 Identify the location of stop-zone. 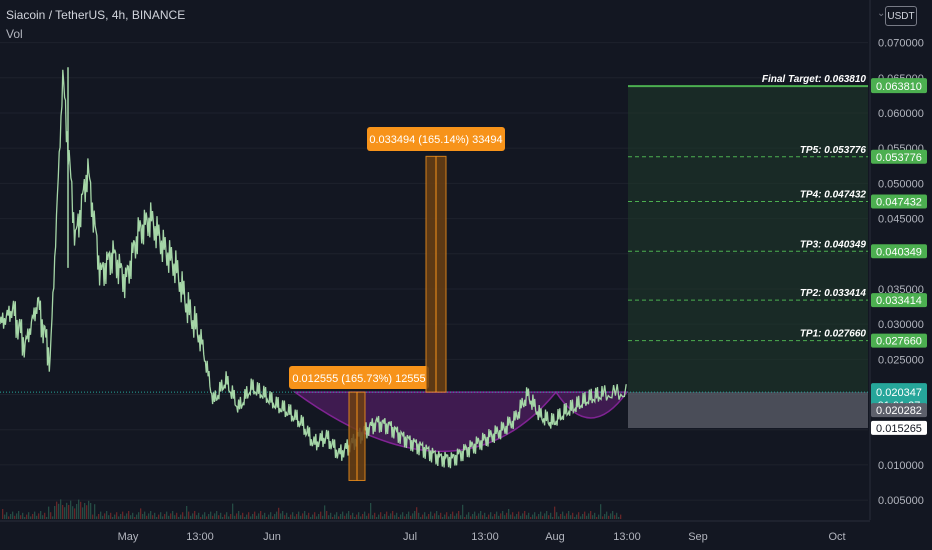
(748, 410).